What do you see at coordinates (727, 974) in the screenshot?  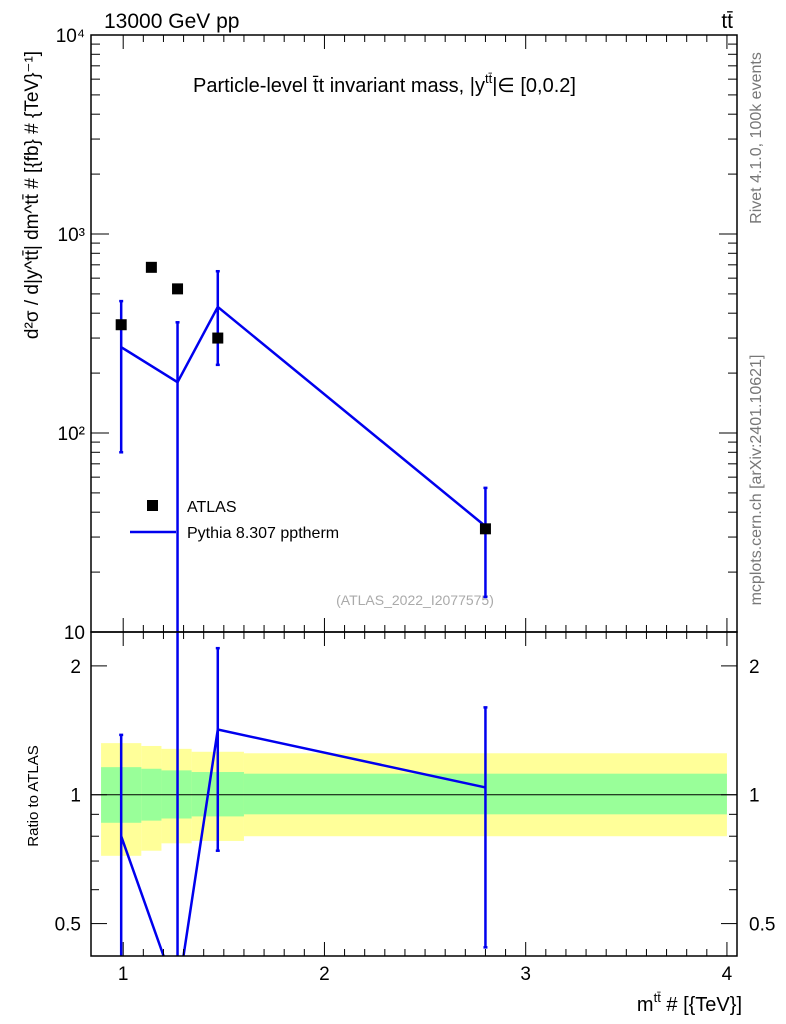 I see `x-tick-label: 4` at bounding box center [727, 974].